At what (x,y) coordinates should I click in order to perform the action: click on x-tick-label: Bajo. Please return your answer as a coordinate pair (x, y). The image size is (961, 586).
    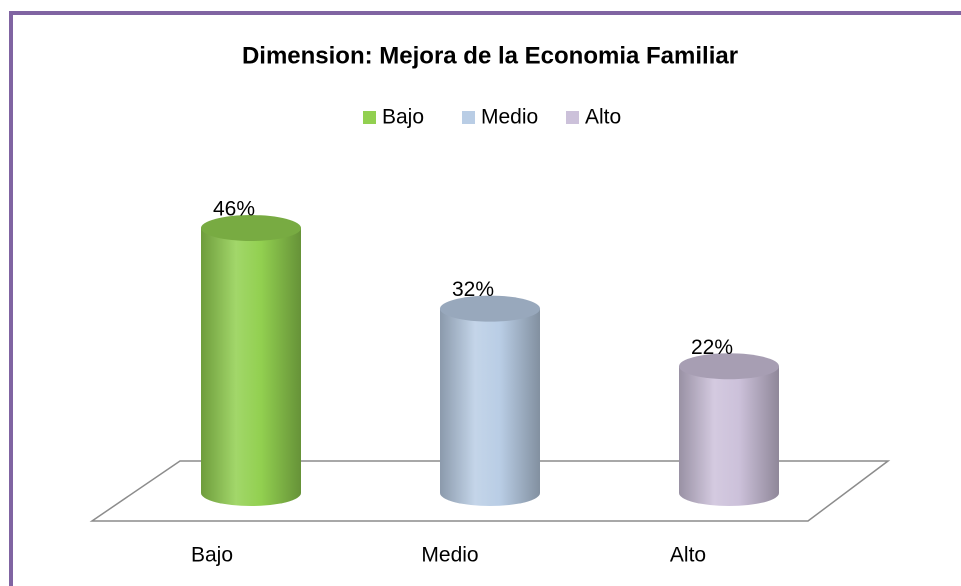
    Looking at the image, I should click on (212, 555).